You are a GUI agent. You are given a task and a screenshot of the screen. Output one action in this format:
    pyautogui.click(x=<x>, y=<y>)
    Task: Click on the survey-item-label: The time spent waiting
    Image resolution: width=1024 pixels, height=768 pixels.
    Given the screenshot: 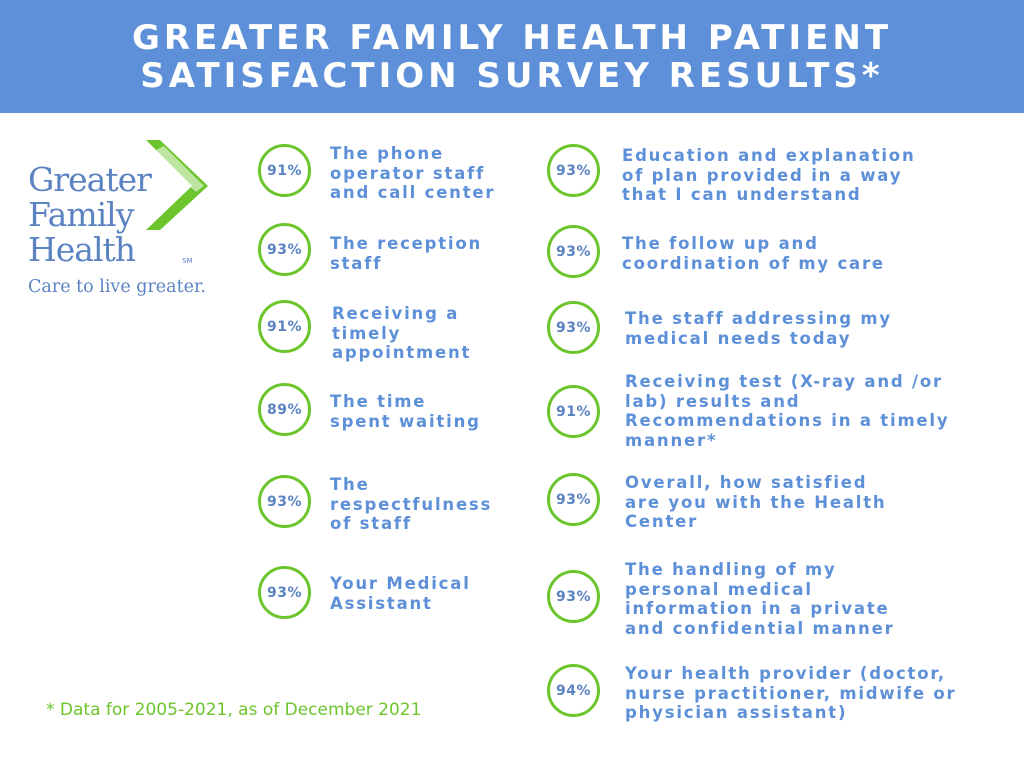 What is the action you would take?
    pyautogui.click(x=405, y=411)
    